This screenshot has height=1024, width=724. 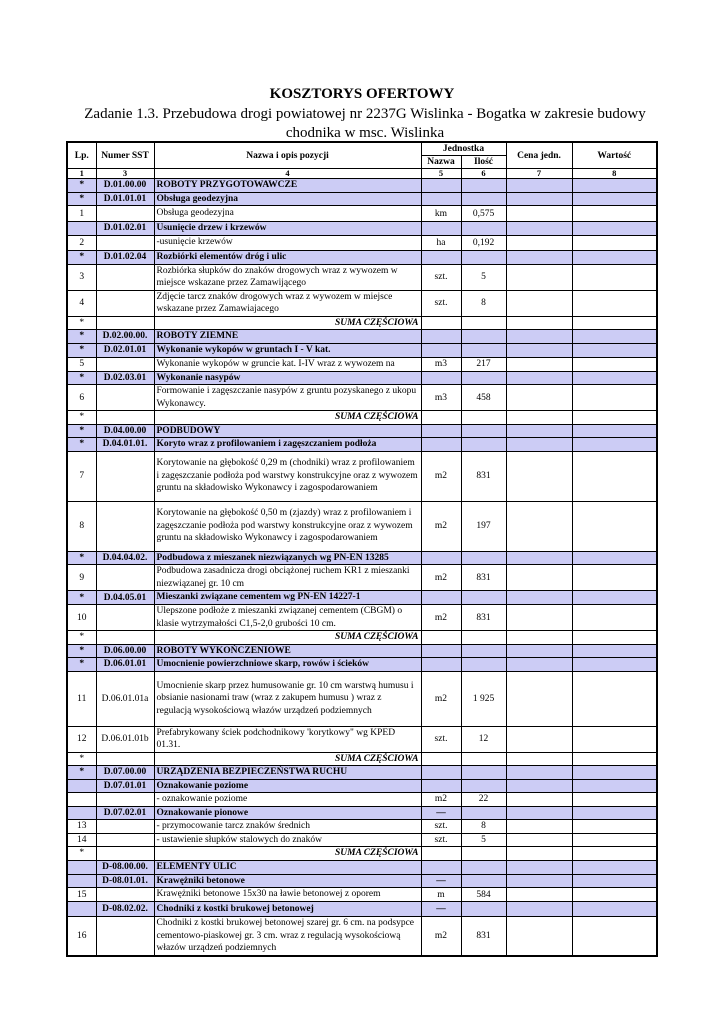 I want to click on row-lp: 1, so click(x=81, y=213).